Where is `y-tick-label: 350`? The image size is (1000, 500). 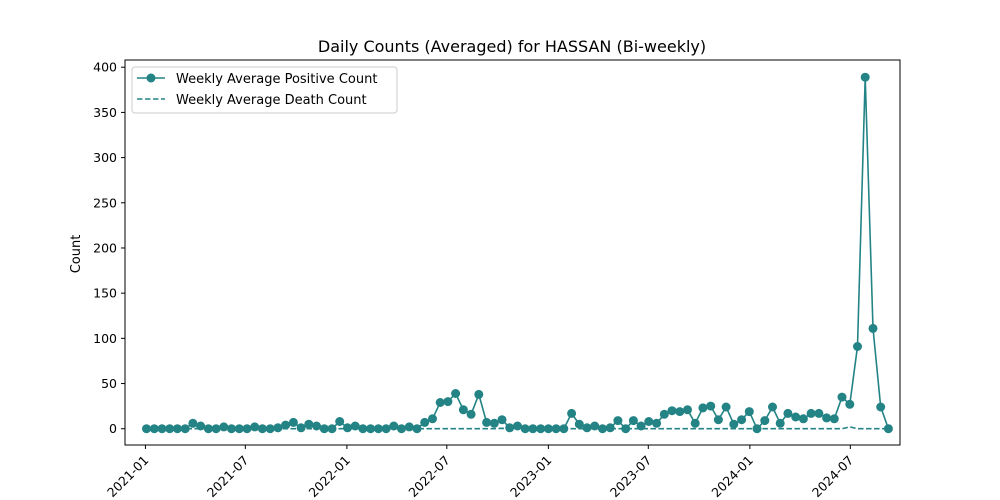
y-tick-label: 350 is located at coordinates (105, 112).